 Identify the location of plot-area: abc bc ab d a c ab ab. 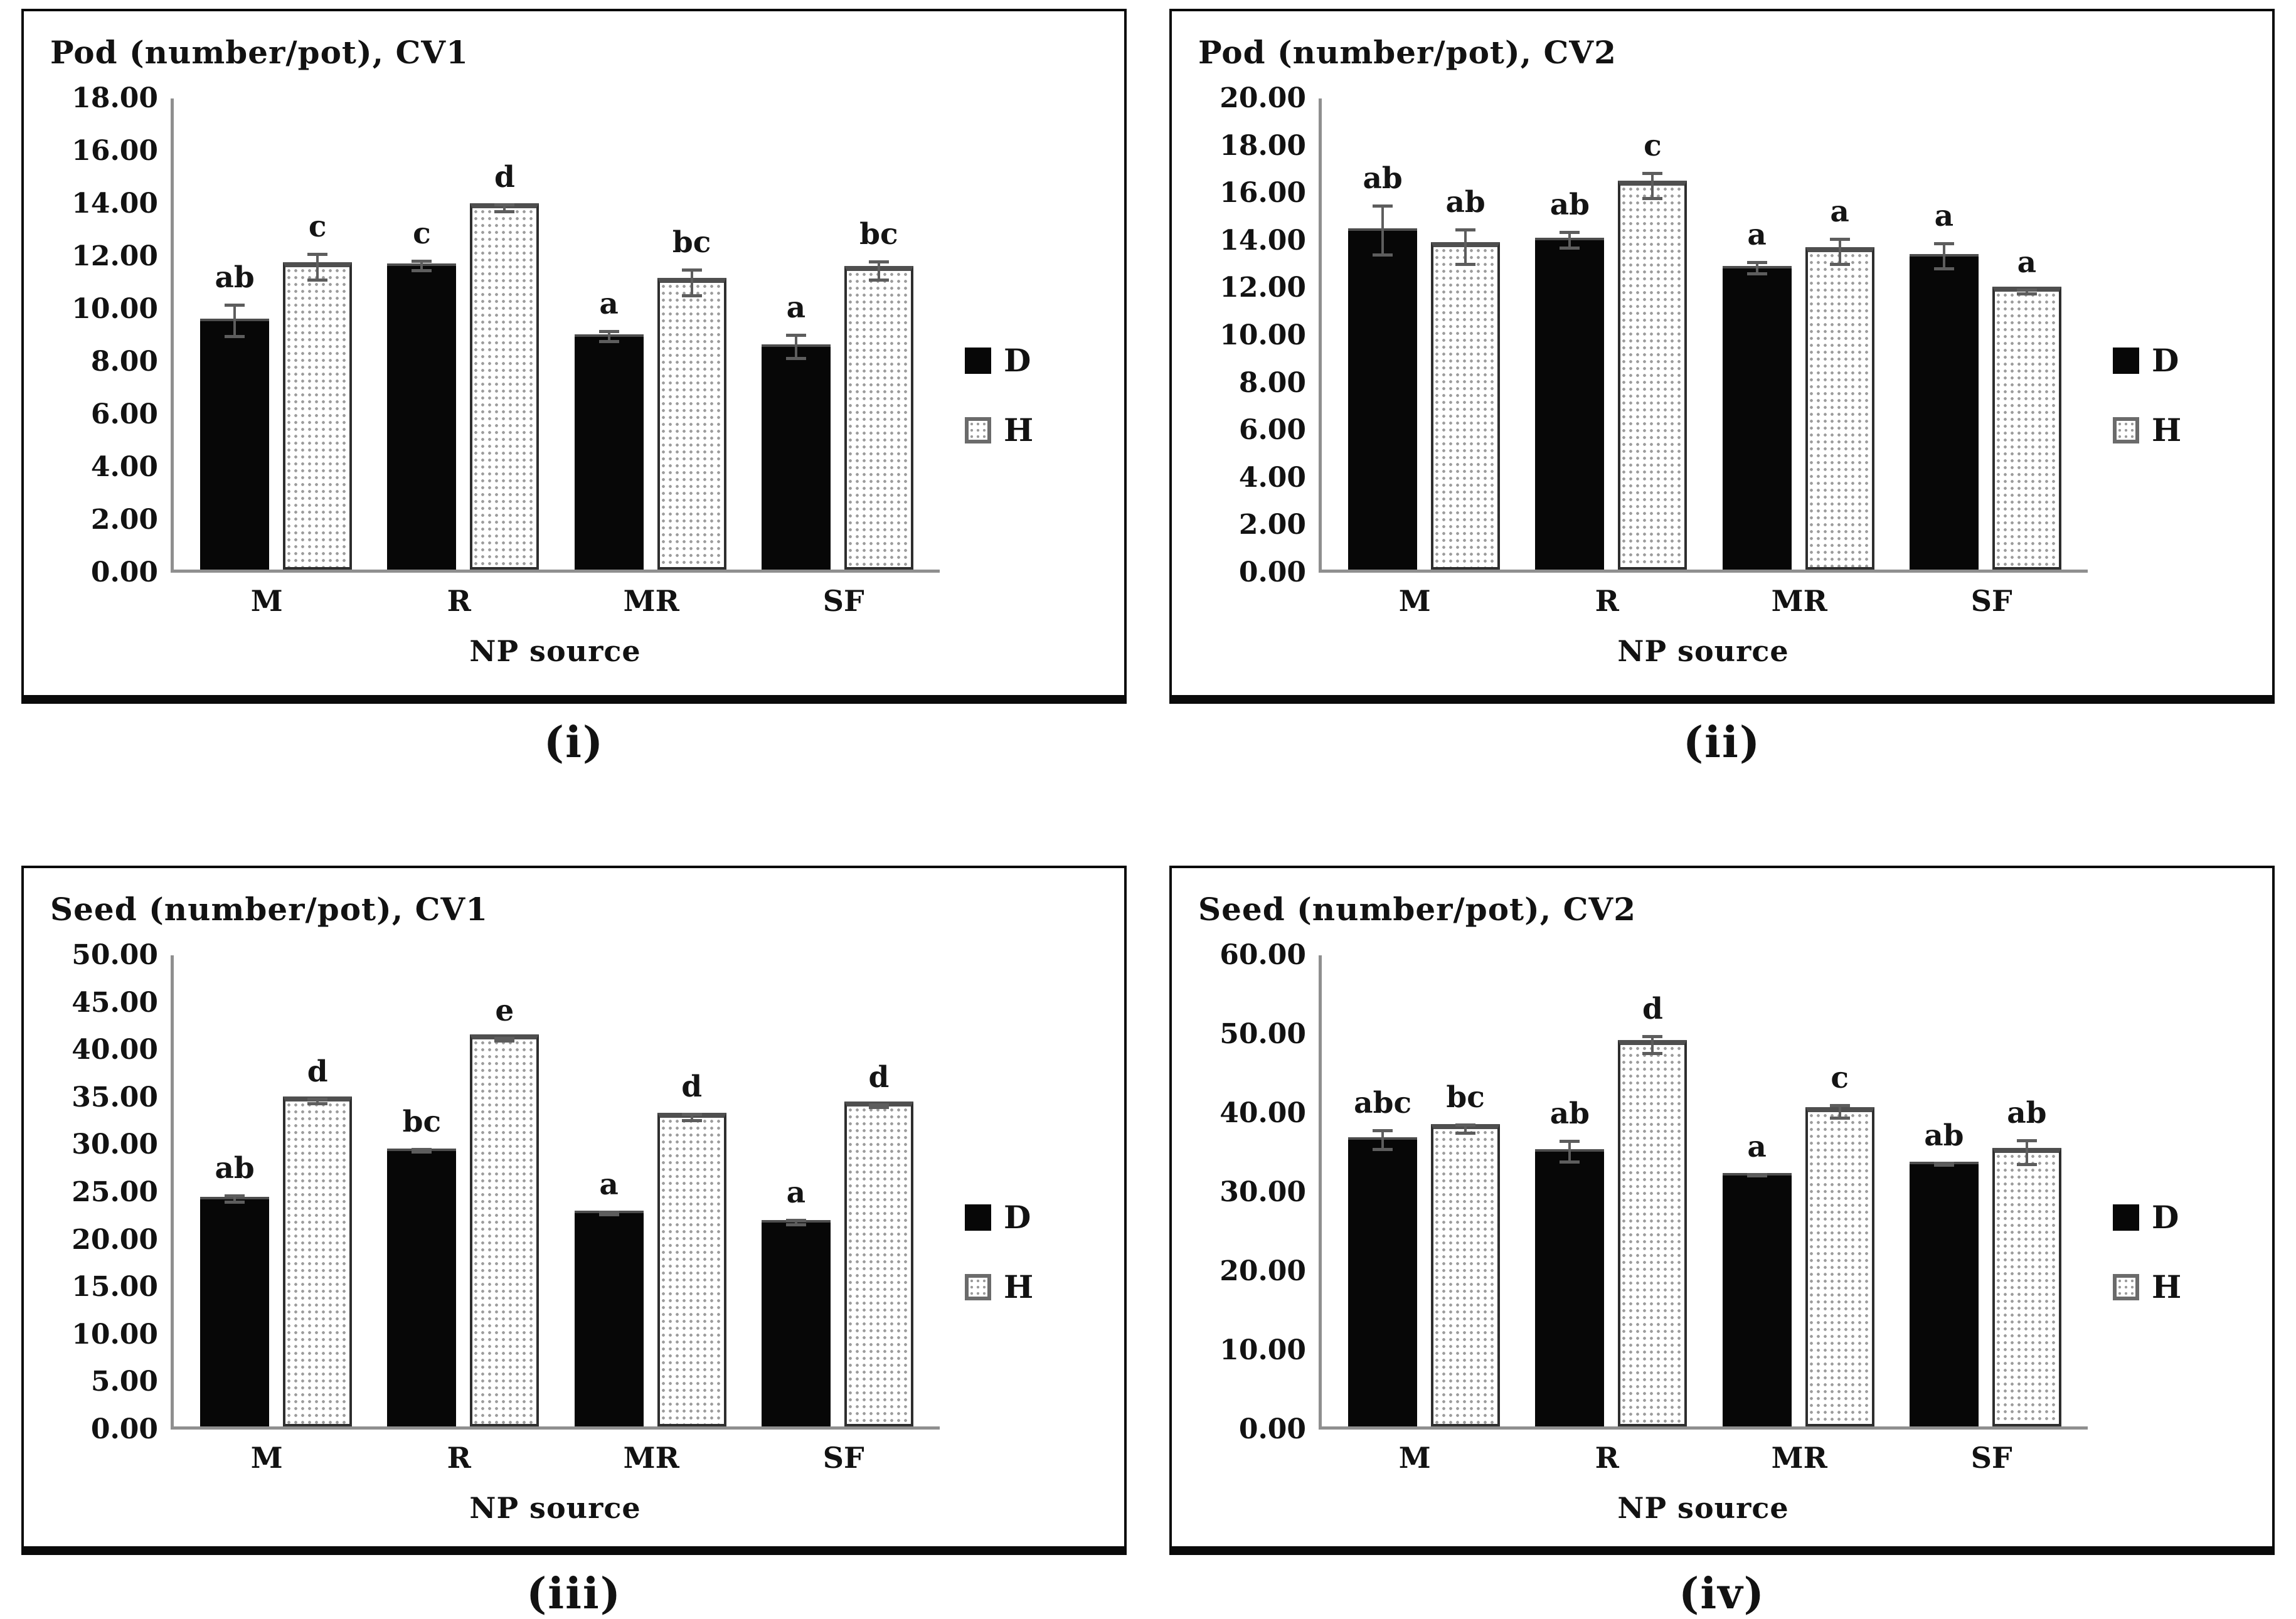
(1703, 1192).